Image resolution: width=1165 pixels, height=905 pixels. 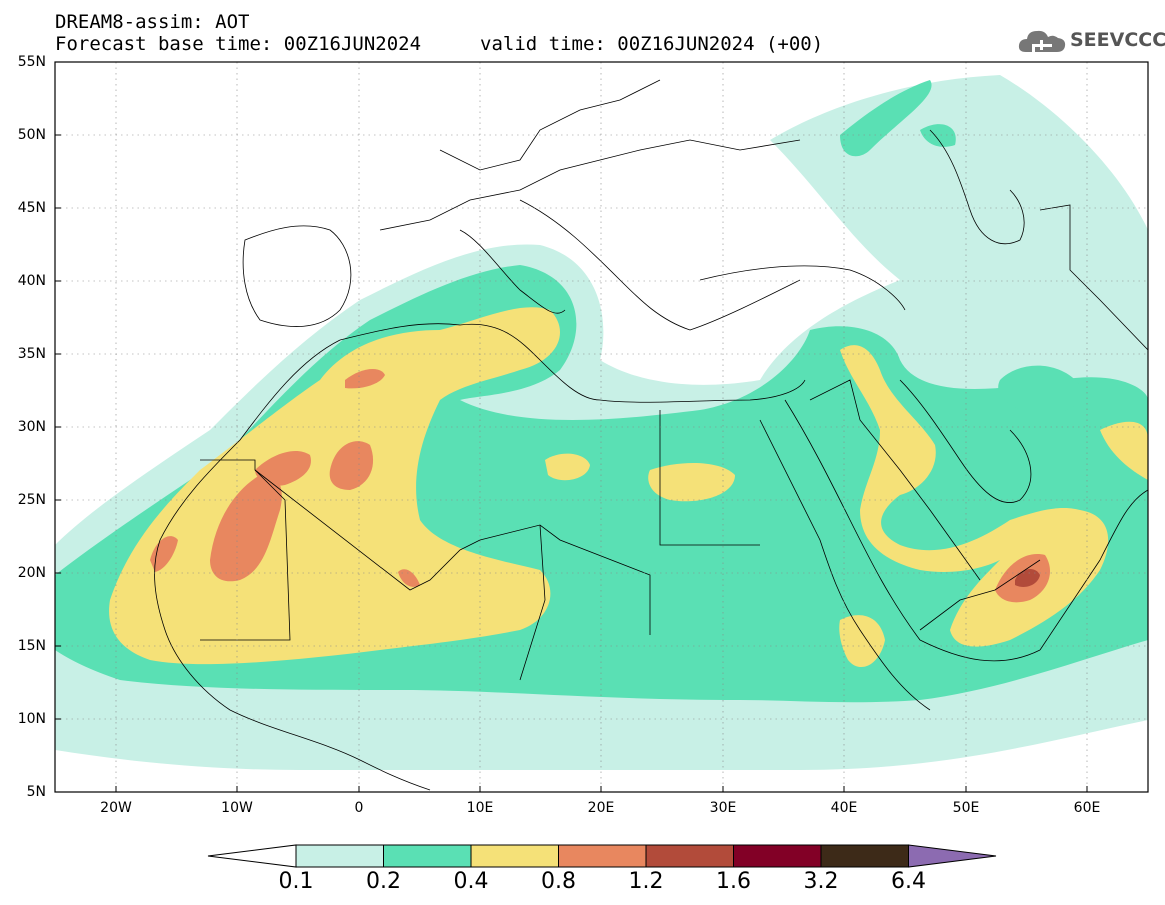 I want to click on colorbar-cell-1.2, so click(x=689, y=856).